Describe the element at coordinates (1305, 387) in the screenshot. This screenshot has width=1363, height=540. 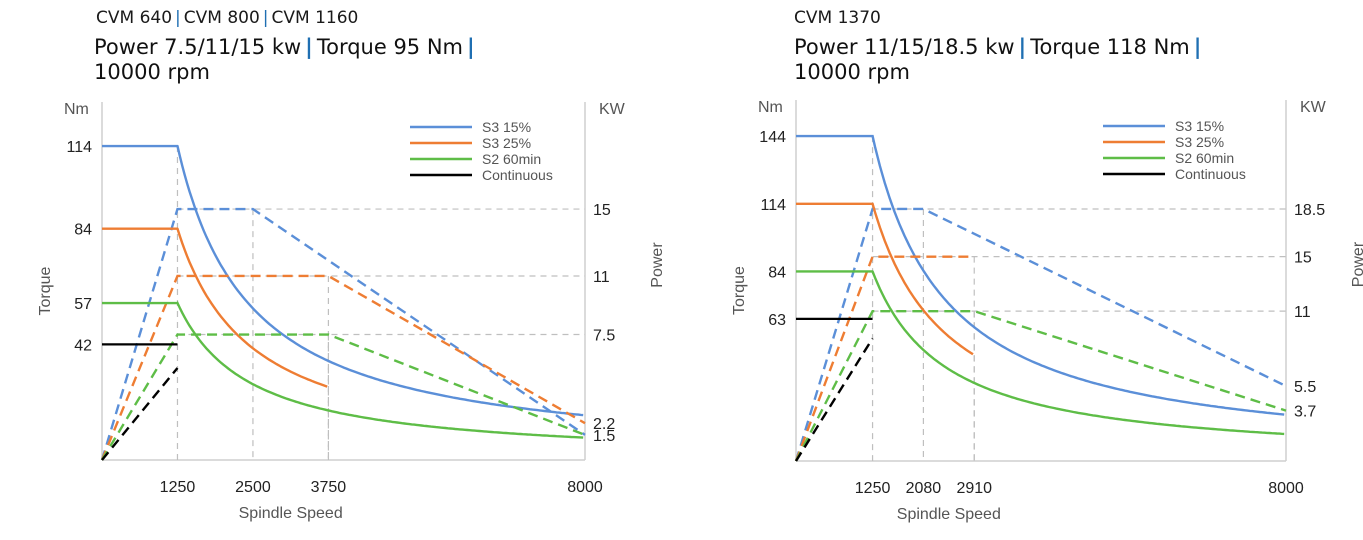
I see `power-tick-label: 5.5` at that location.